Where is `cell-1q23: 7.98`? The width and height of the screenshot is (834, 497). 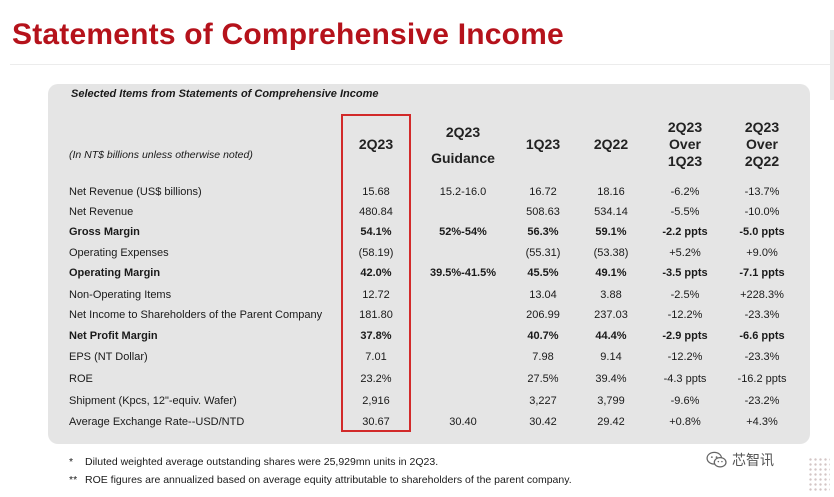
cell-1q23: 7.98 is located at coordinates (543, 357).